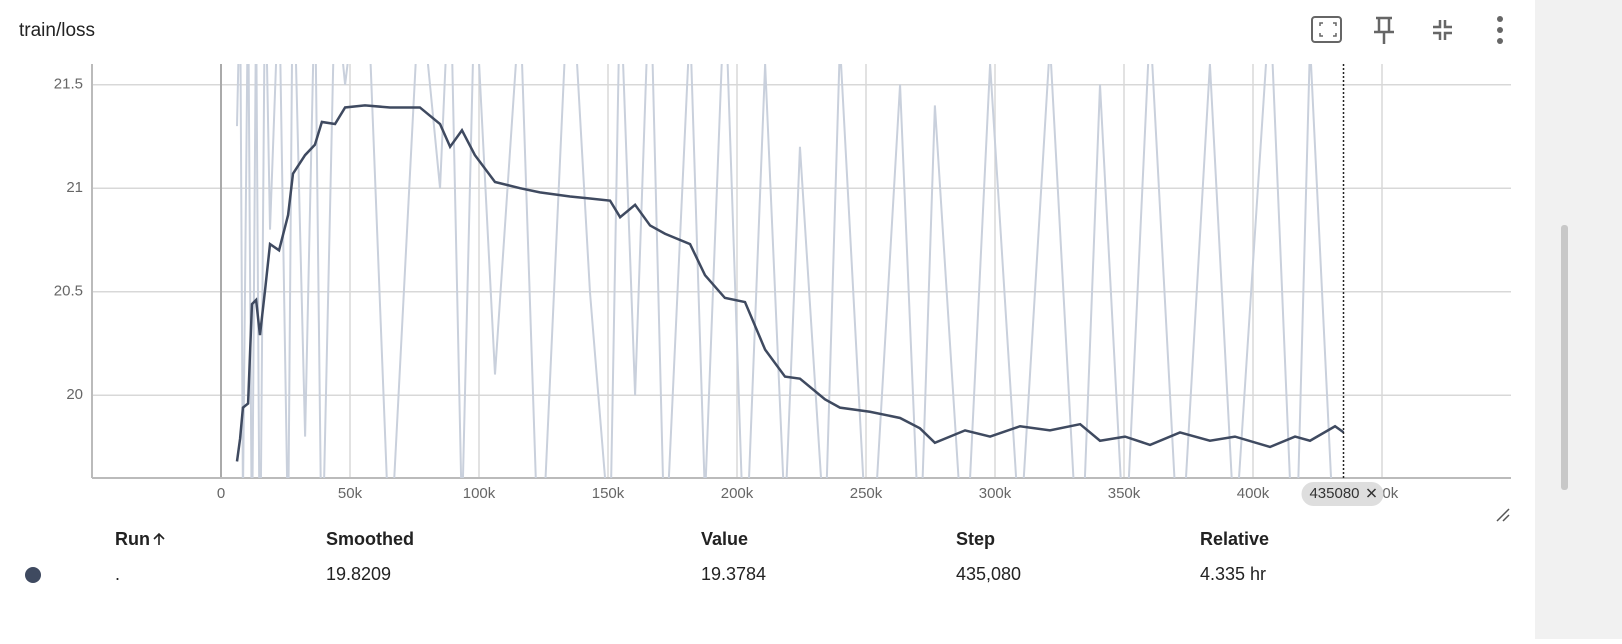  Describe the element at coordinates (370, 539) in the screenshot. I see `column-header: Smoothed` at that location.